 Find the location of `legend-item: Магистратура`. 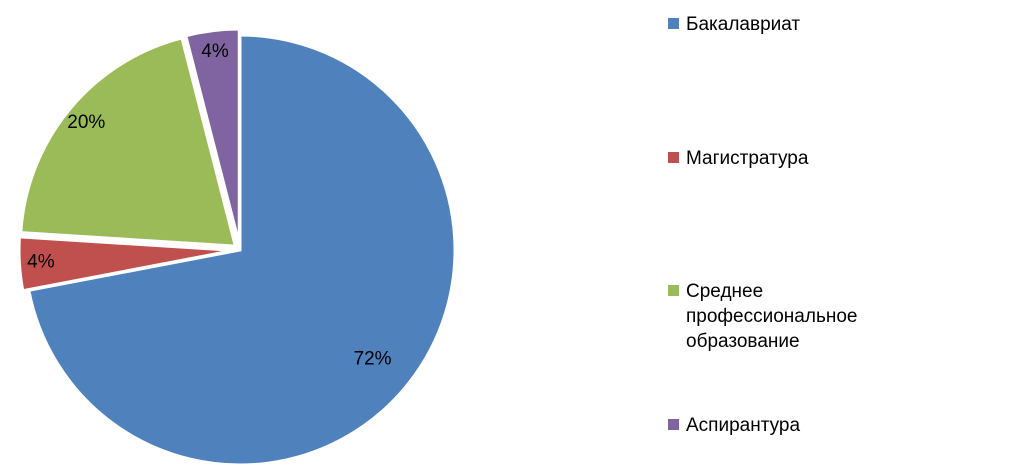

legend-item: Магистратура is located at coordinates (838, 158).